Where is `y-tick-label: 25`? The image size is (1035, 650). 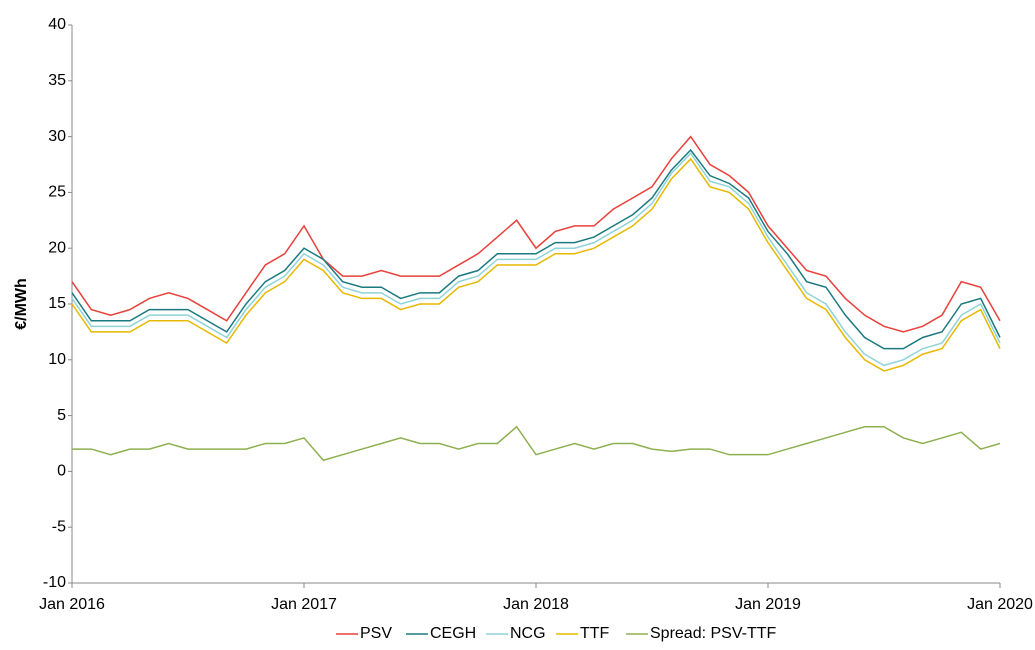 y-tick-label: 25 is located at coordinates (57, 192).